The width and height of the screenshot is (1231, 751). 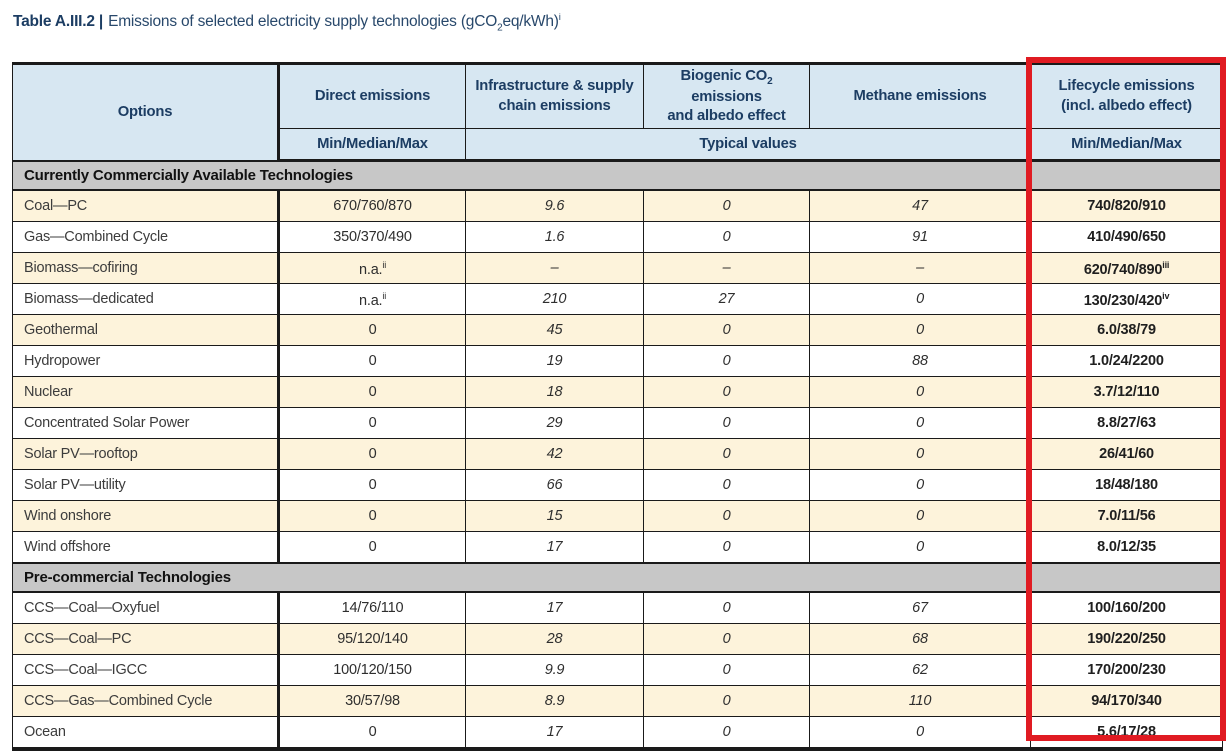 What do you see at coordinates (554, 454) in the screenshot?
I see `cell-infrastructure: 42` at bounding box center [554, 454].